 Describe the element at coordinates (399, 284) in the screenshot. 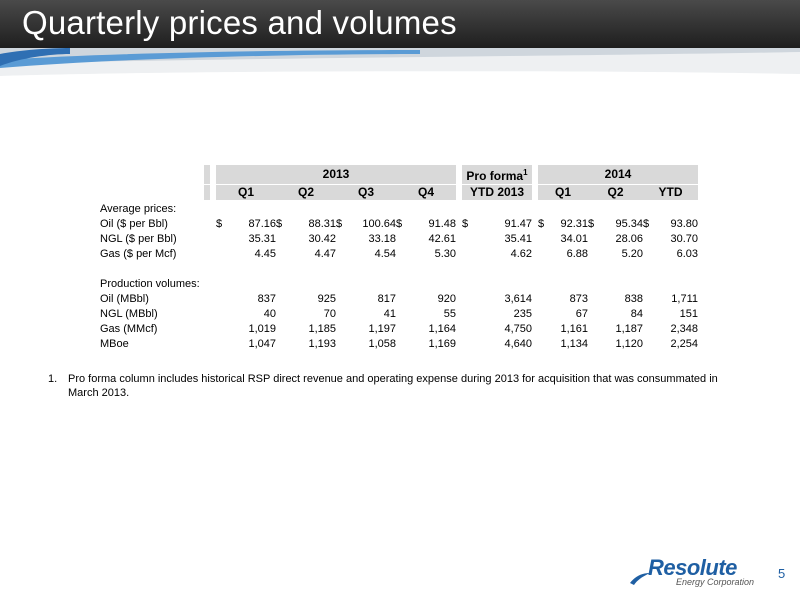

I see `section-header-row: Production volumes:` at that location.